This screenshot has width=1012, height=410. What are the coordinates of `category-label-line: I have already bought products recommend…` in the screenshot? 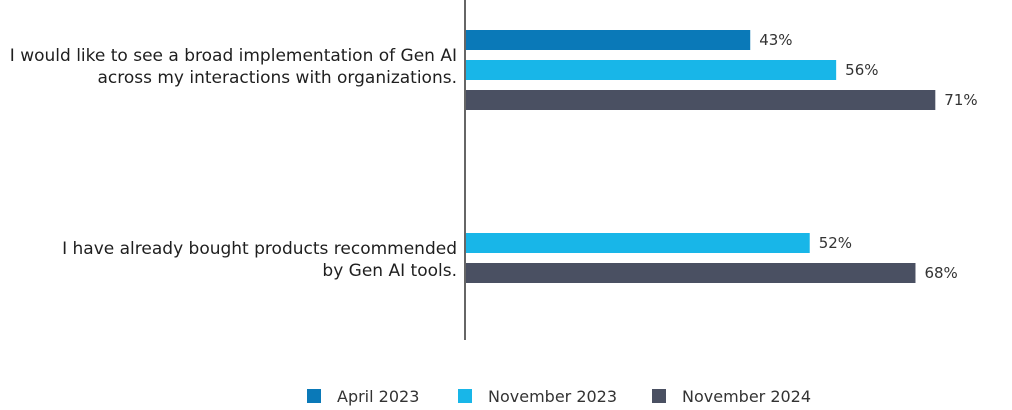 It's located at (259, 249).